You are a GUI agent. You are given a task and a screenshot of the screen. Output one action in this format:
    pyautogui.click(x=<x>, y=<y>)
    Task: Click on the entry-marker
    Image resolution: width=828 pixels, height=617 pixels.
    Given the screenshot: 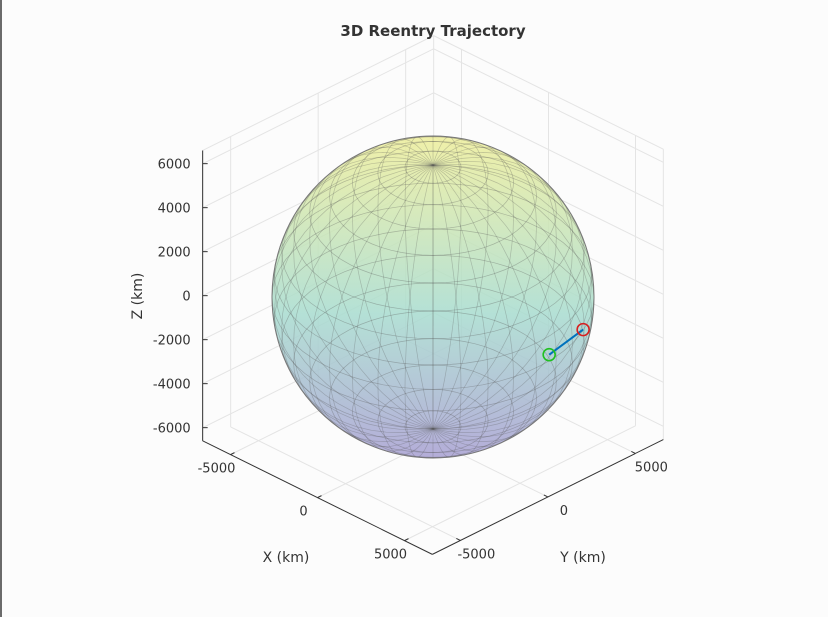 What is the action you would take?
    pyautogui.click(x=583, y=329)
    